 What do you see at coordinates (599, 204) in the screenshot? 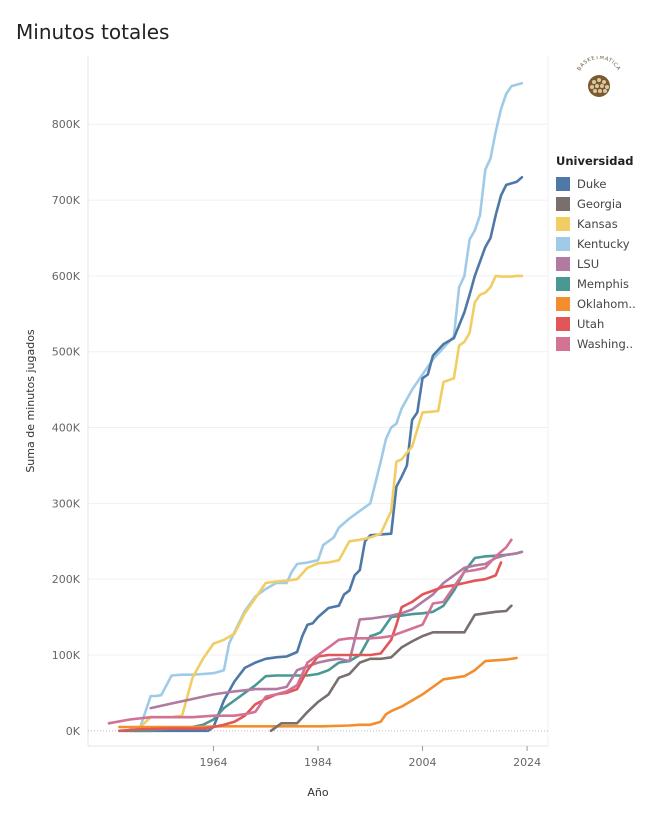
I see `legend-label: Georgia` at bounding box center [599, 204].